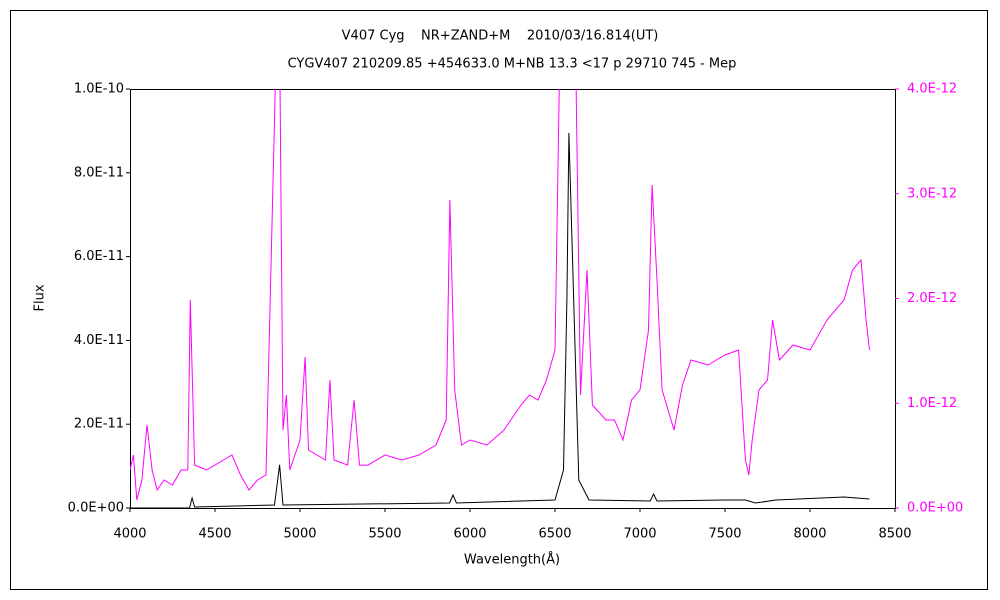 This screenshot has width=1000, height=600. What do you see at coordinates (932, 89) in the screenshot?
I see `y2-tick-label: 4.0E-12` at bounding box center [932, 89].